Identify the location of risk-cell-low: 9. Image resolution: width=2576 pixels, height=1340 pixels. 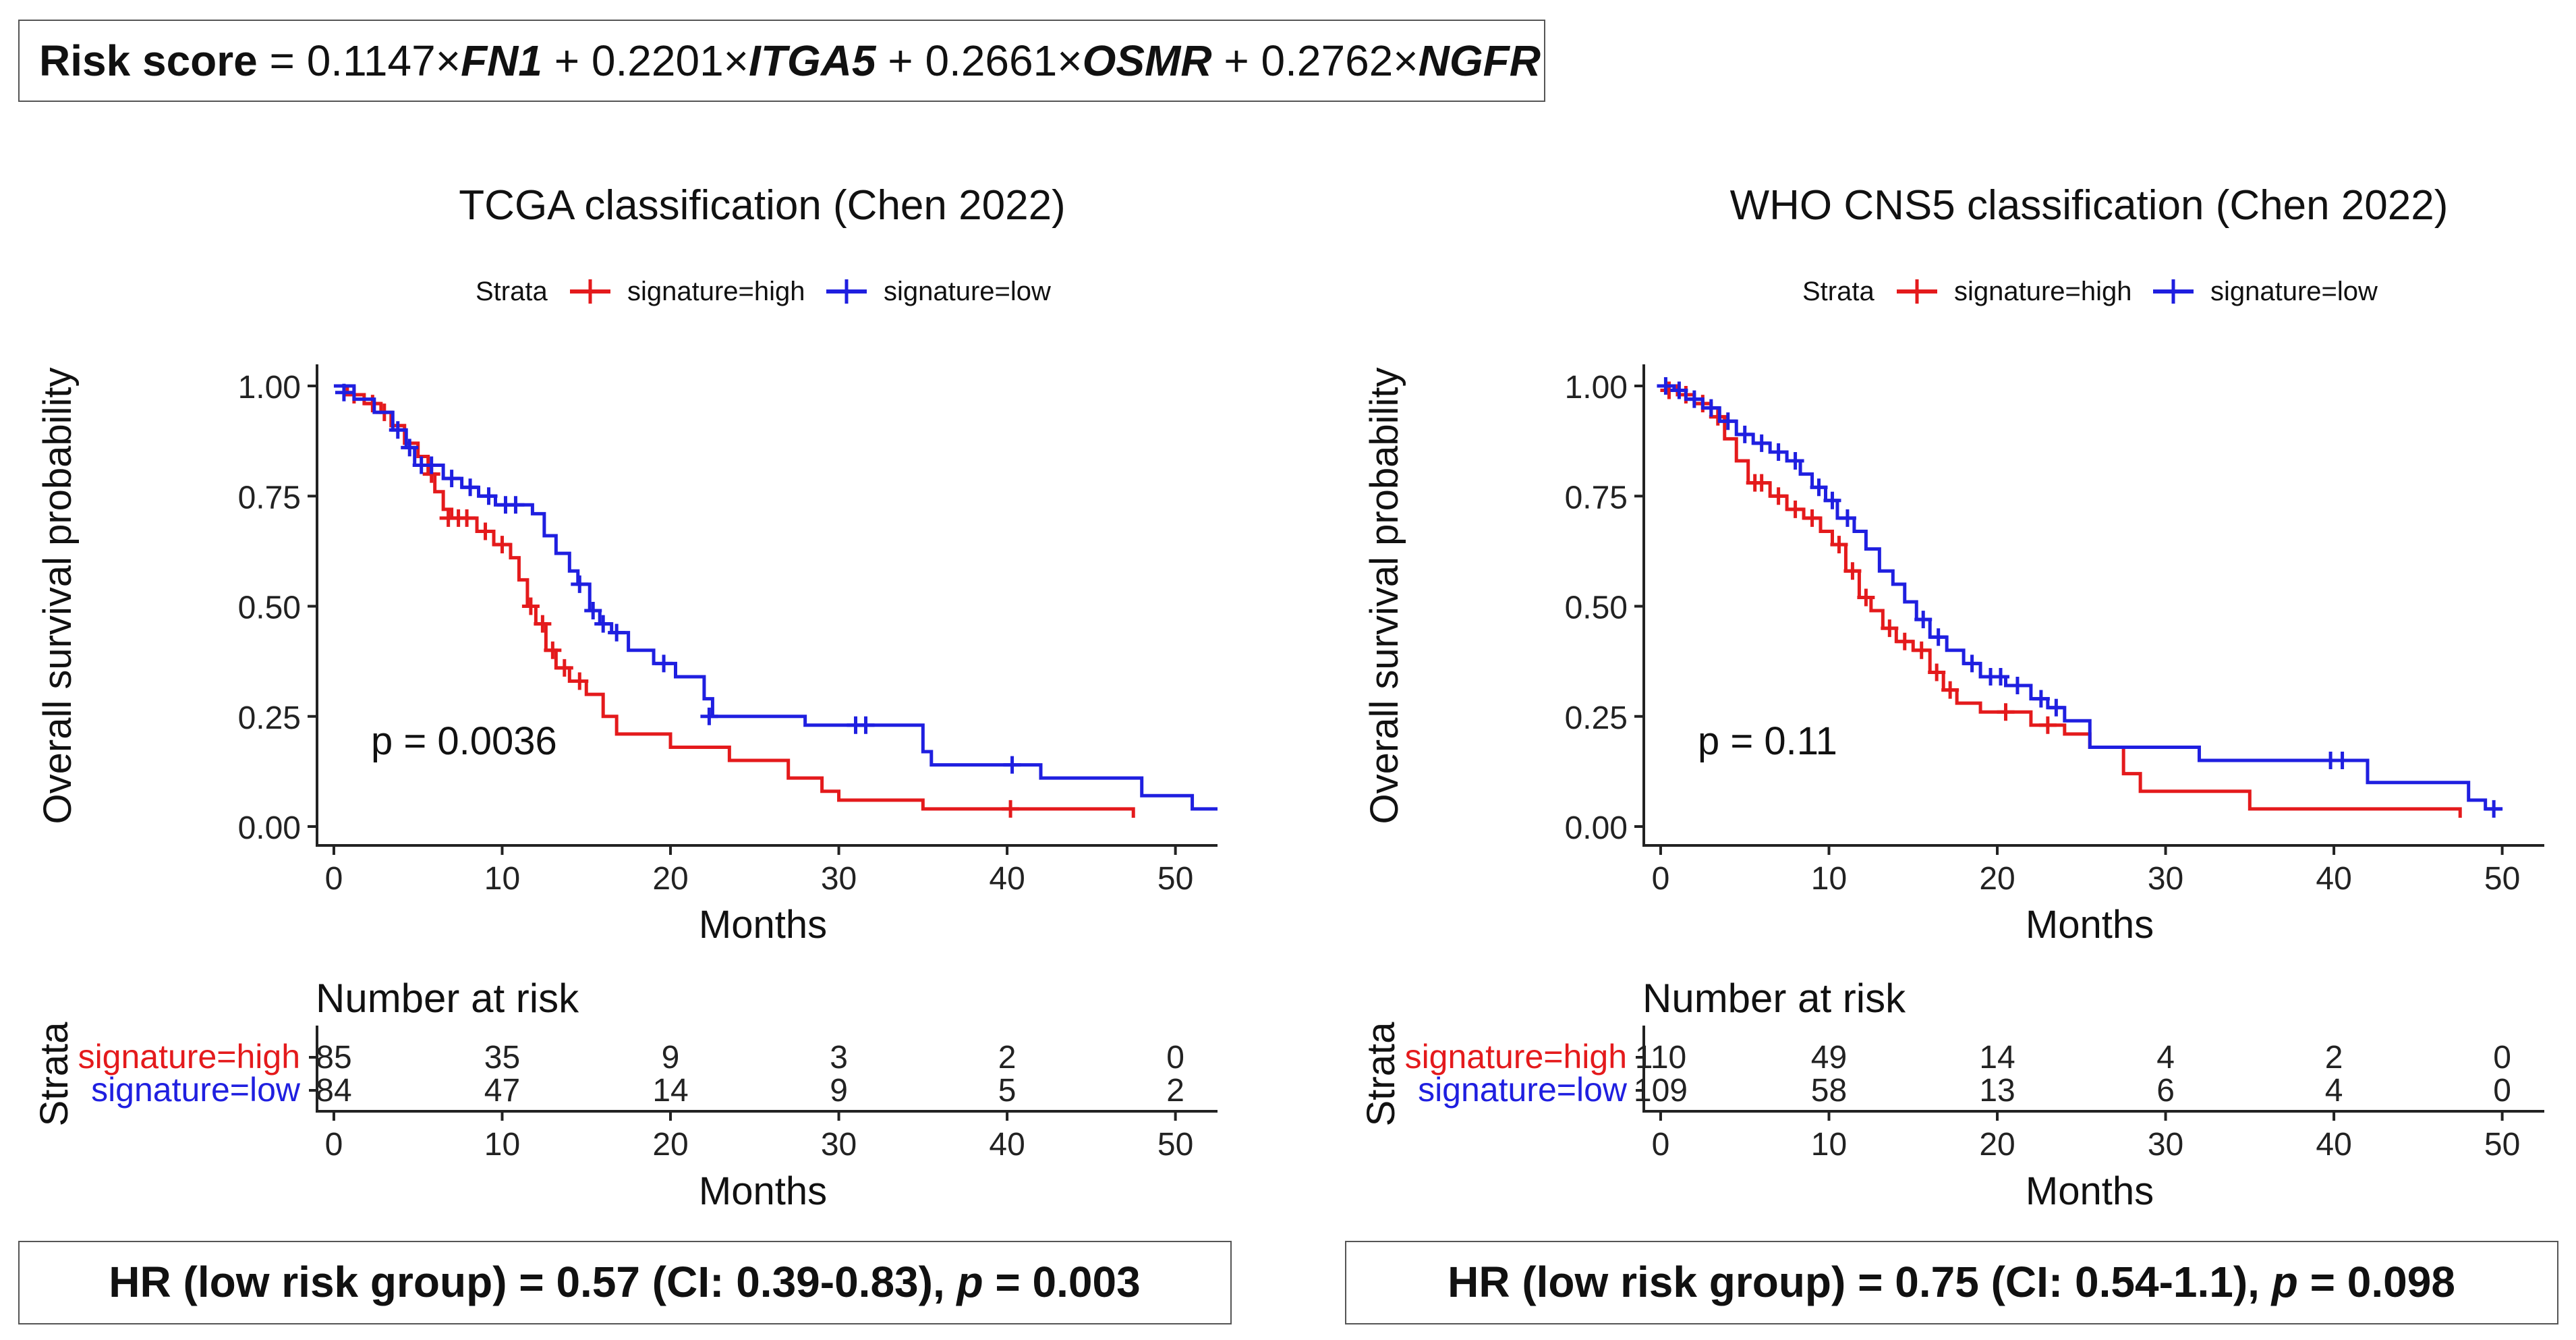
(839, 1091).